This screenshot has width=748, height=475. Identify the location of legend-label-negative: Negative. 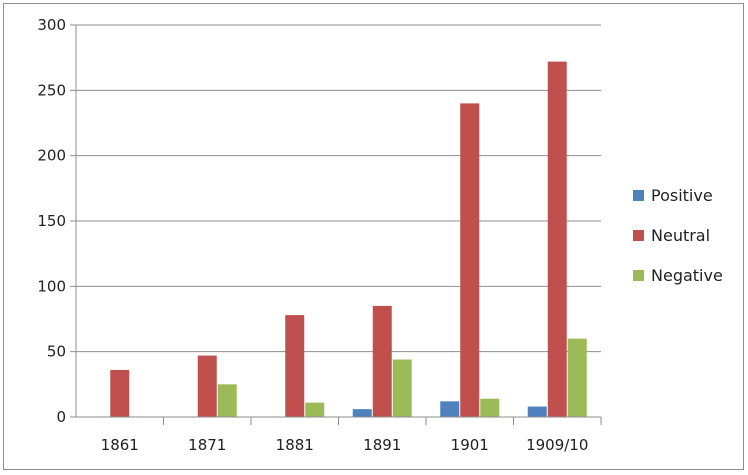
(687, 275).